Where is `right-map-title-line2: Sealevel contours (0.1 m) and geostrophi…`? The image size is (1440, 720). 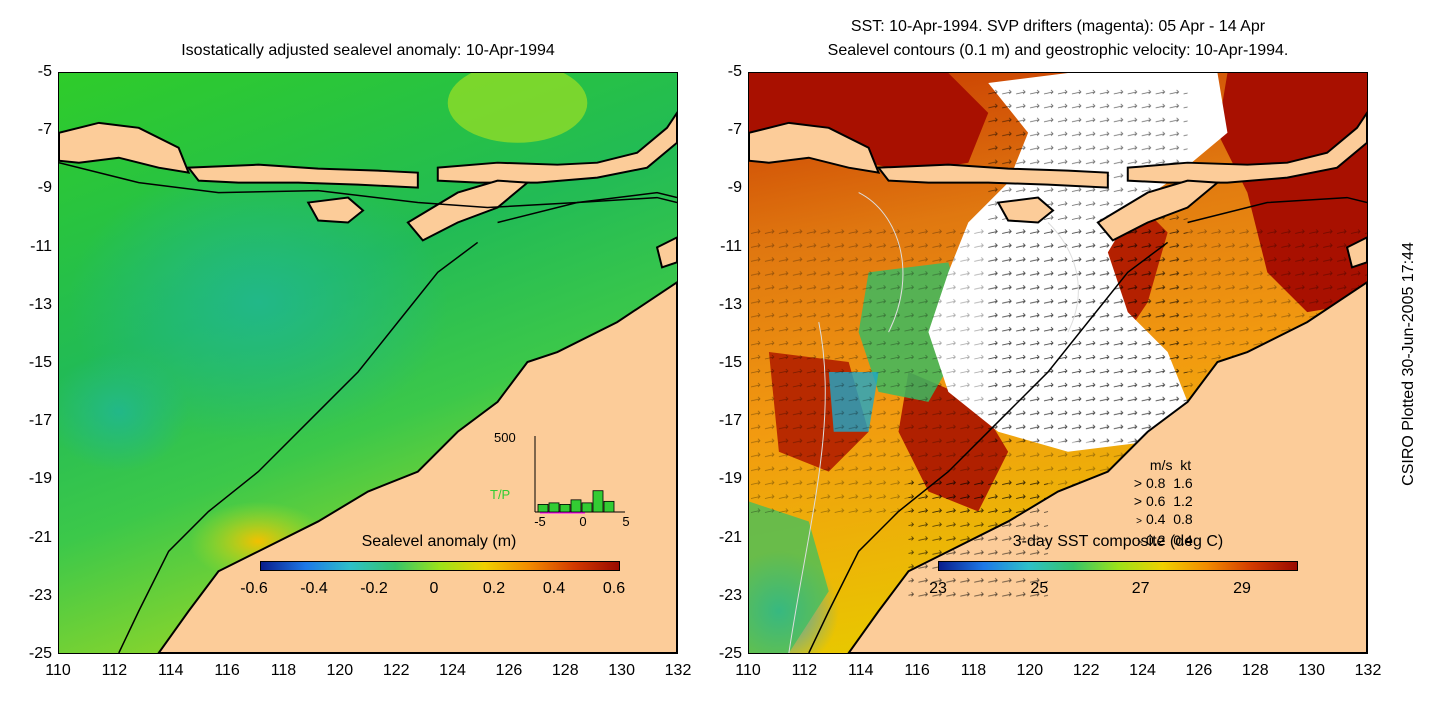
right-map-title-line2: Sealevel contours (0.1 m) and geostrophi… is located at coordinates (1058, 50).